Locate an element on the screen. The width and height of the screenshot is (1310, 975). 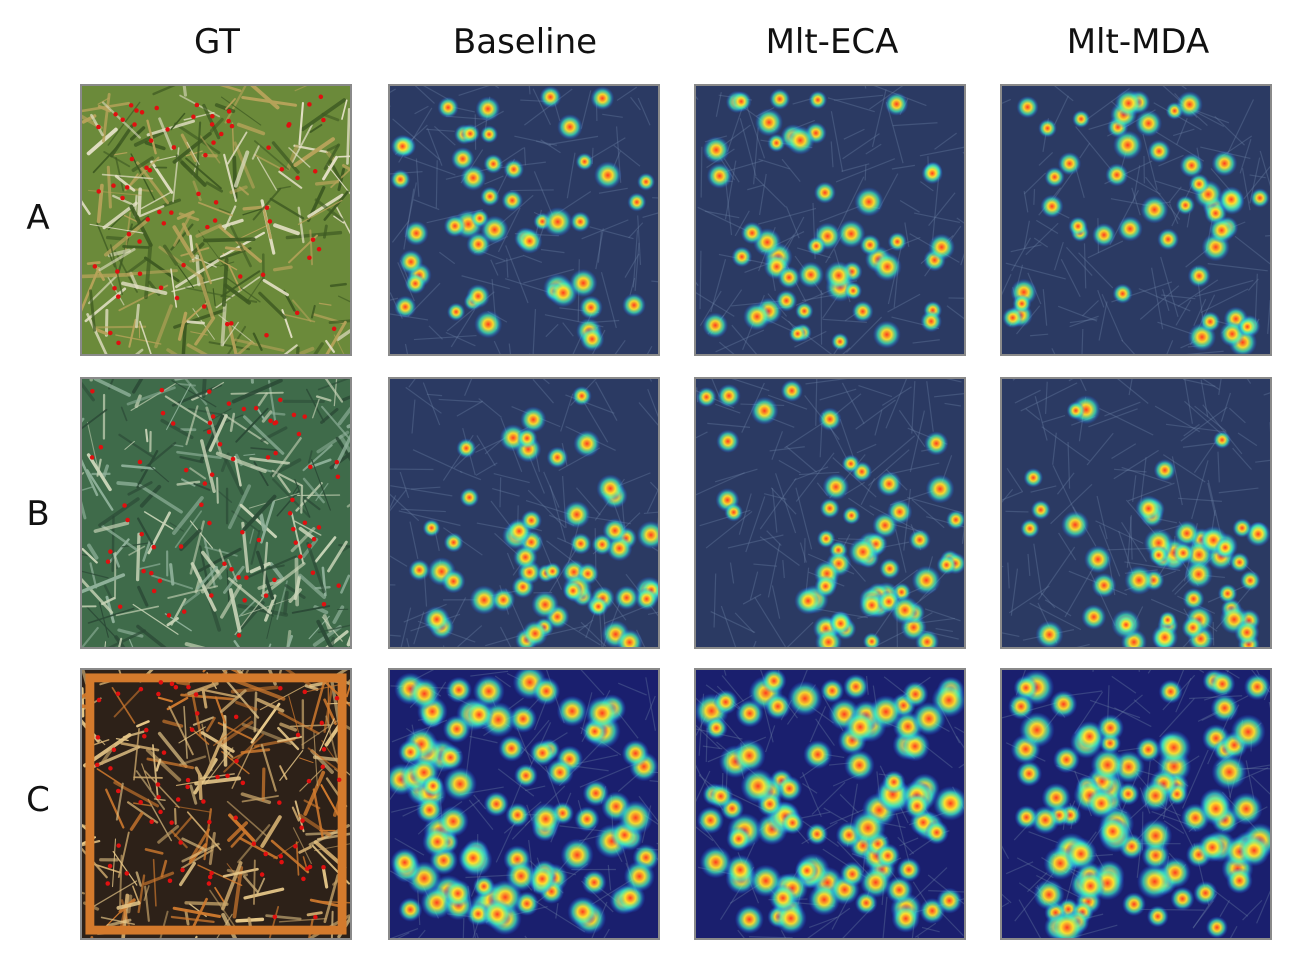
column-header-baseline: Baseline is located at coordinates (525, 42).